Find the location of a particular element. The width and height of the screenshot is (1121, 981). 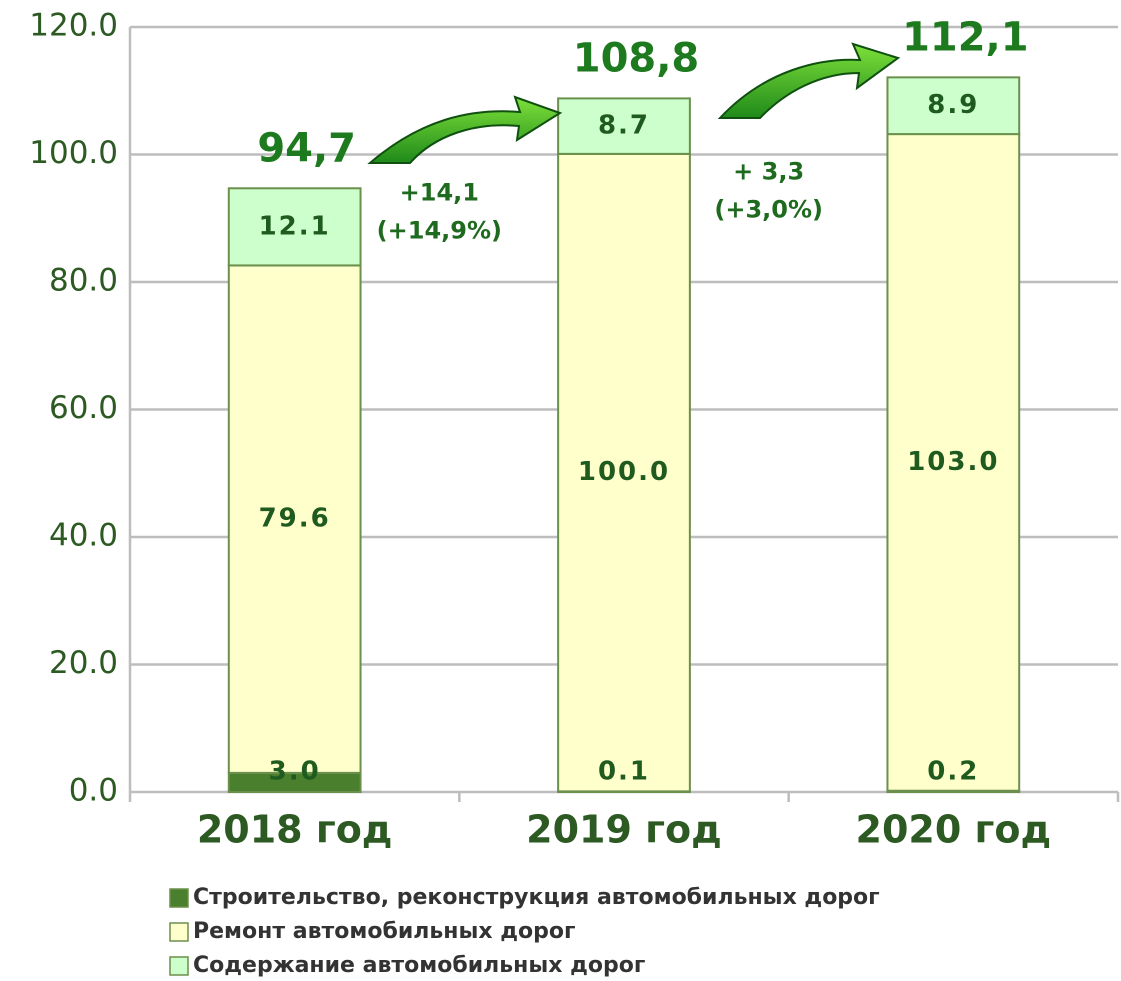

value-label: 12.1 is located at coordinates (295, 226).